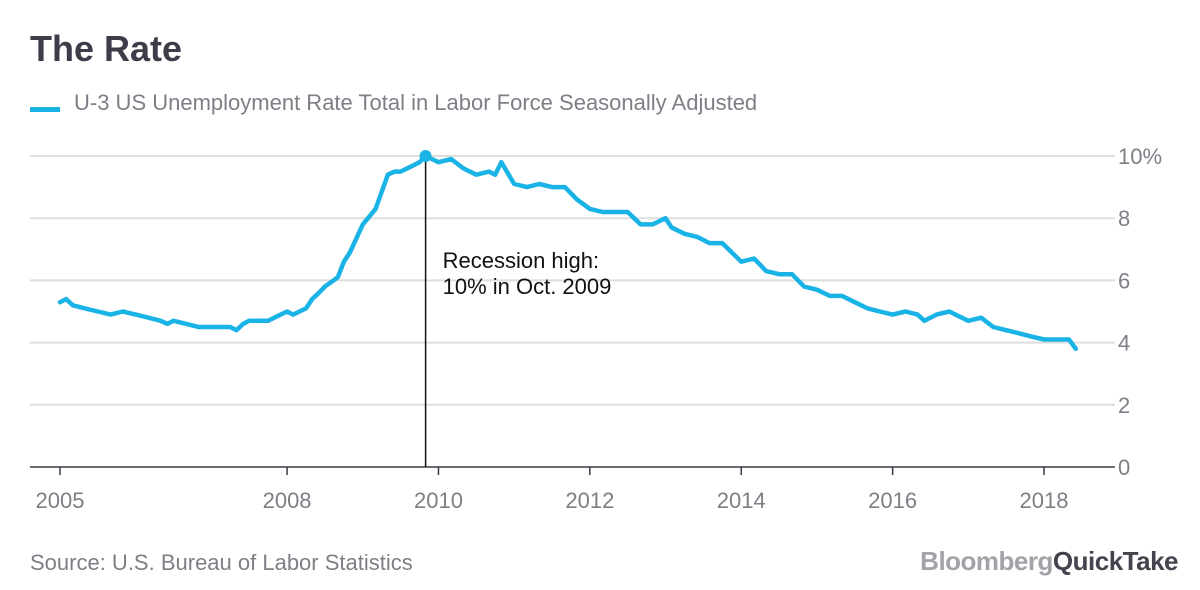 The image size is (1200, 590). Describe the element at coordinates (1124, 467) in the screenshot. I see `y-tick-label: 0` at that location.